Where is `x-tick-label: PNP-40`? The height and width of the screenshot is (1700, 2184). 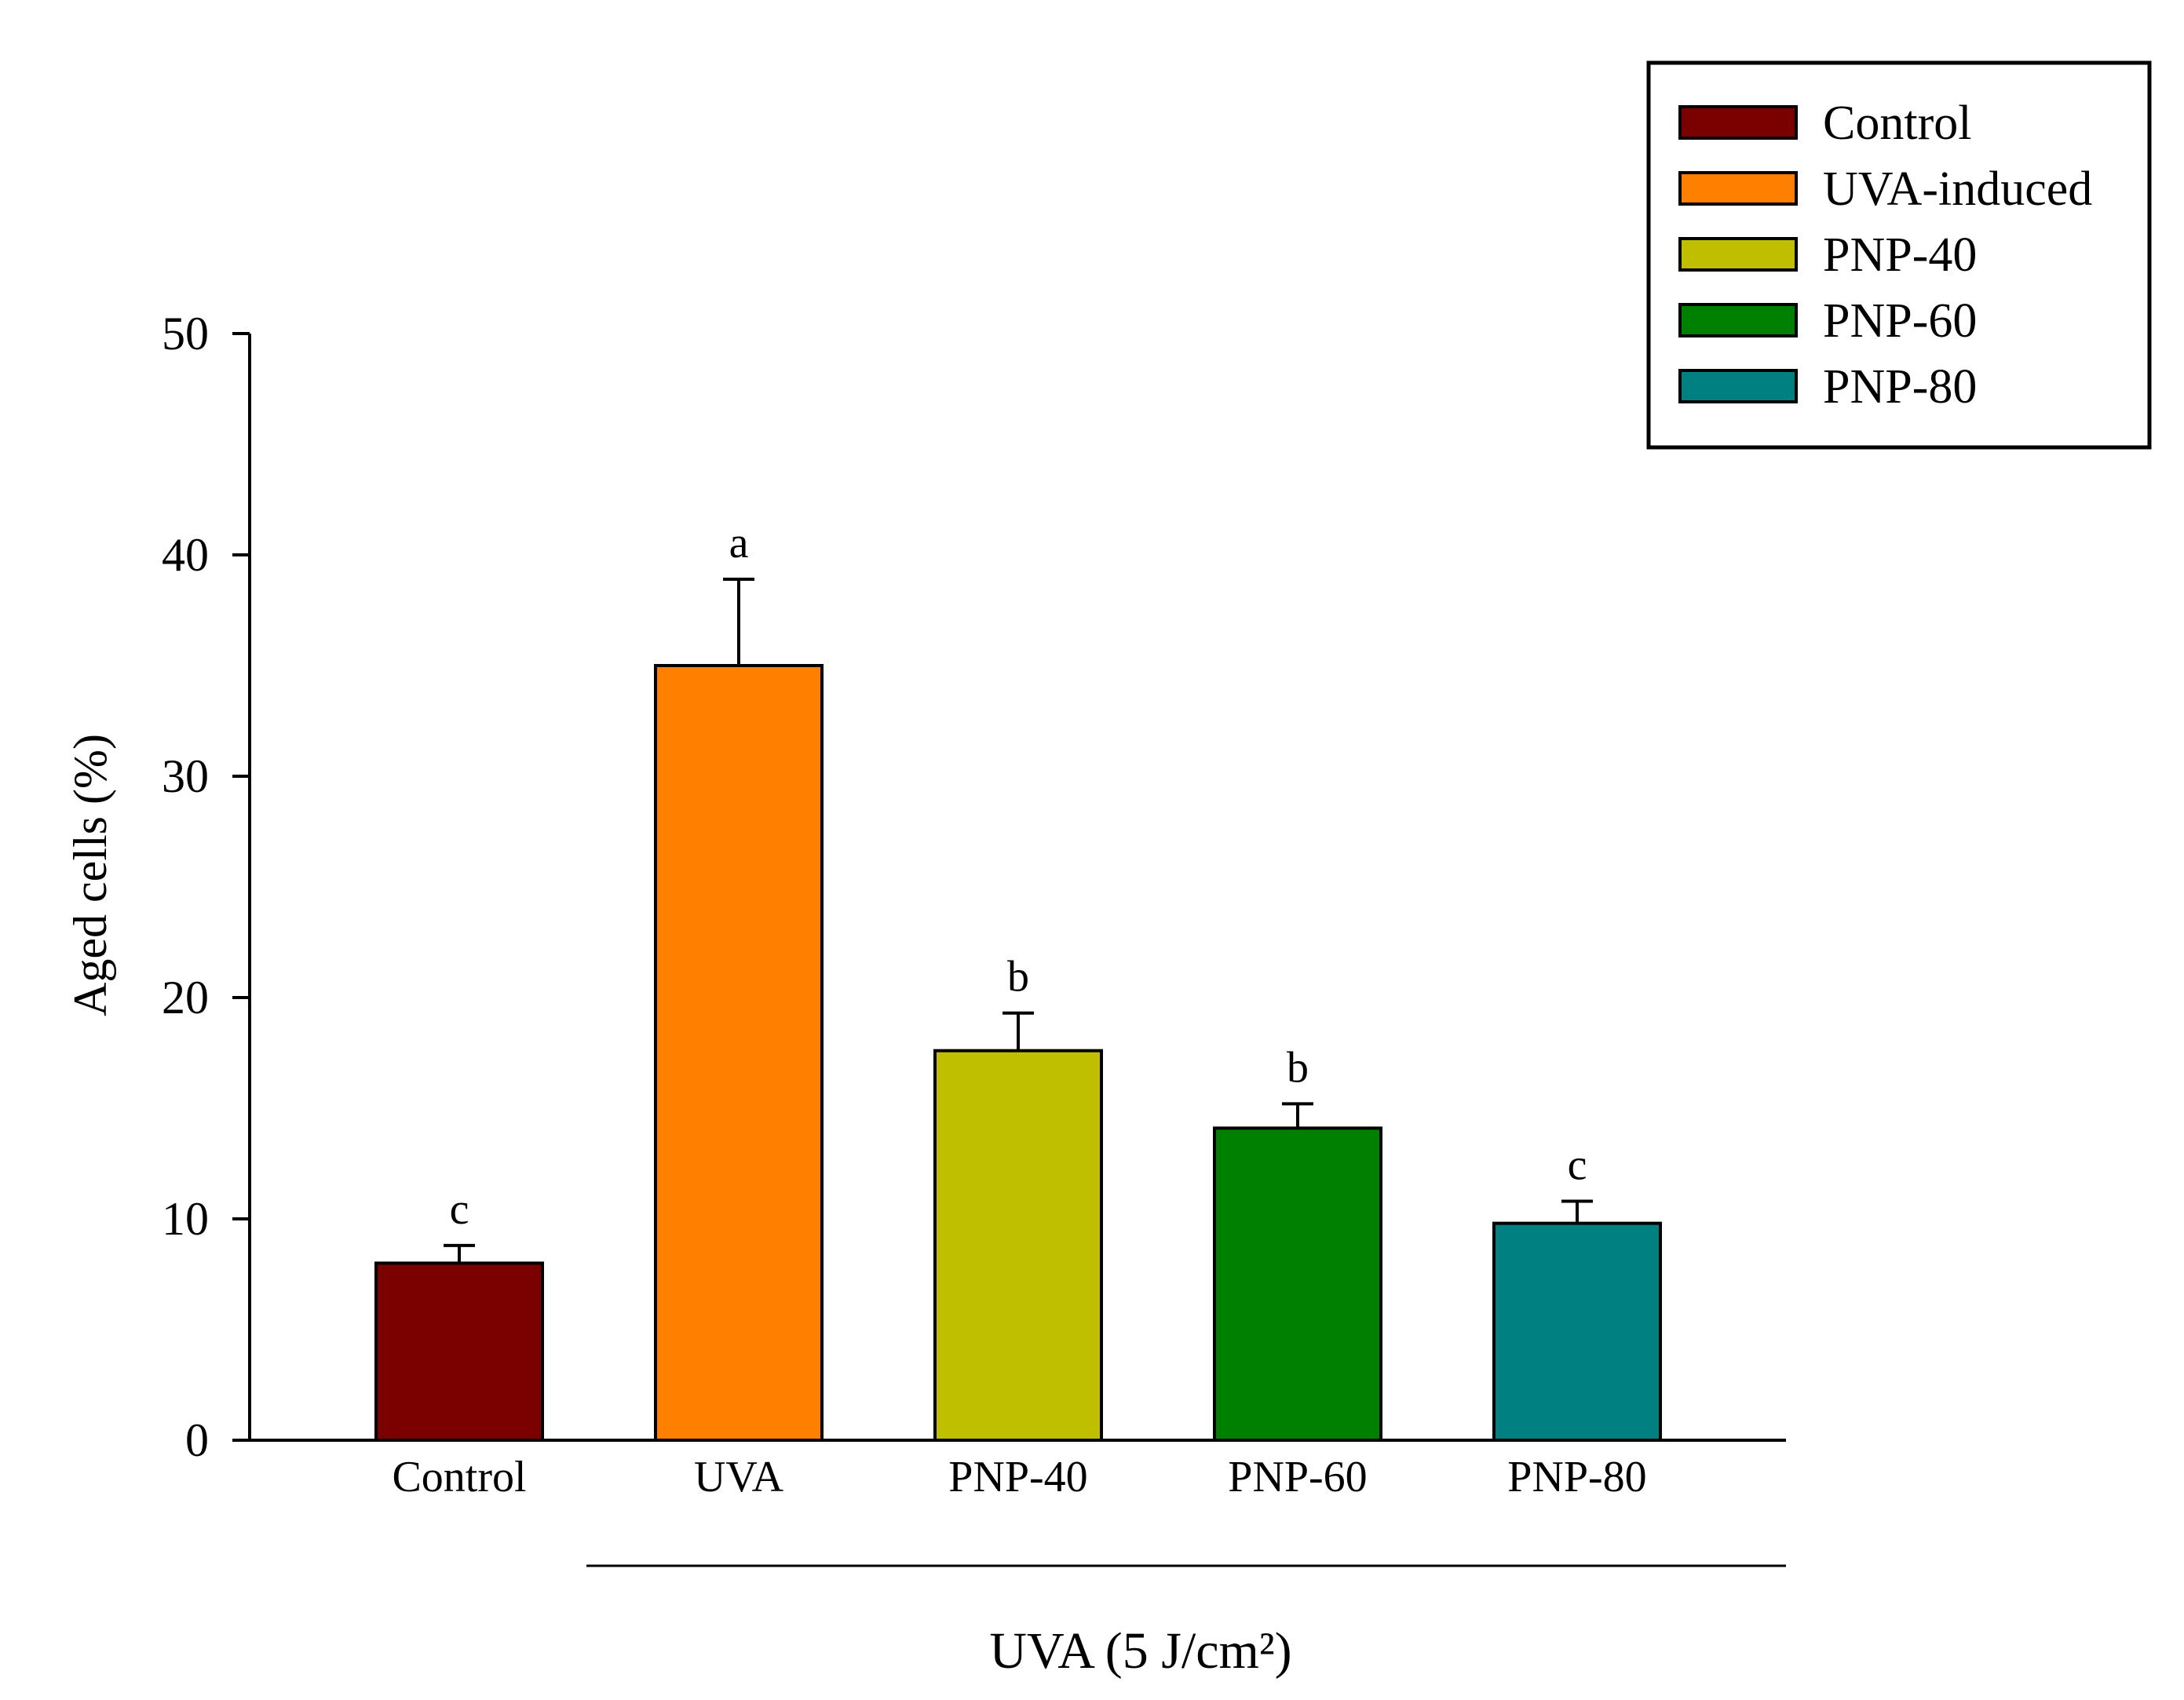
x-tick-label: PNP-40 is located at coordinates (1017, 1477).